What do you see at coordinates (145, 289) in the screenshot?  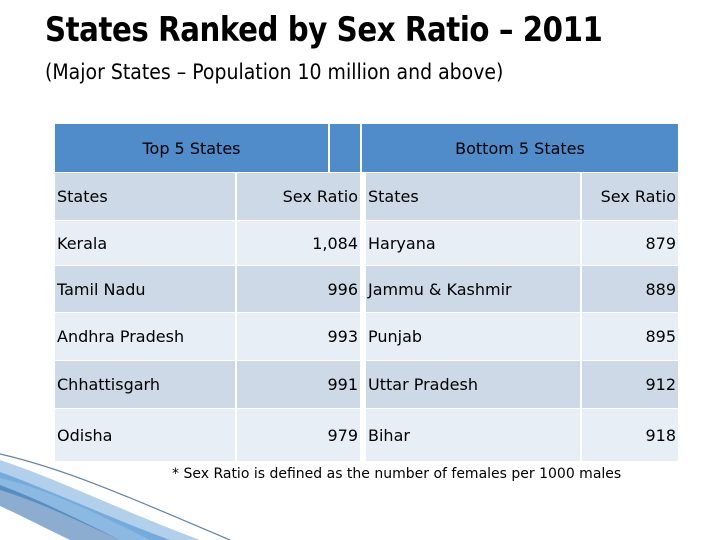 I see `table-row-2-top-state: Tamil Nadu` at bounding box center [145, 289].